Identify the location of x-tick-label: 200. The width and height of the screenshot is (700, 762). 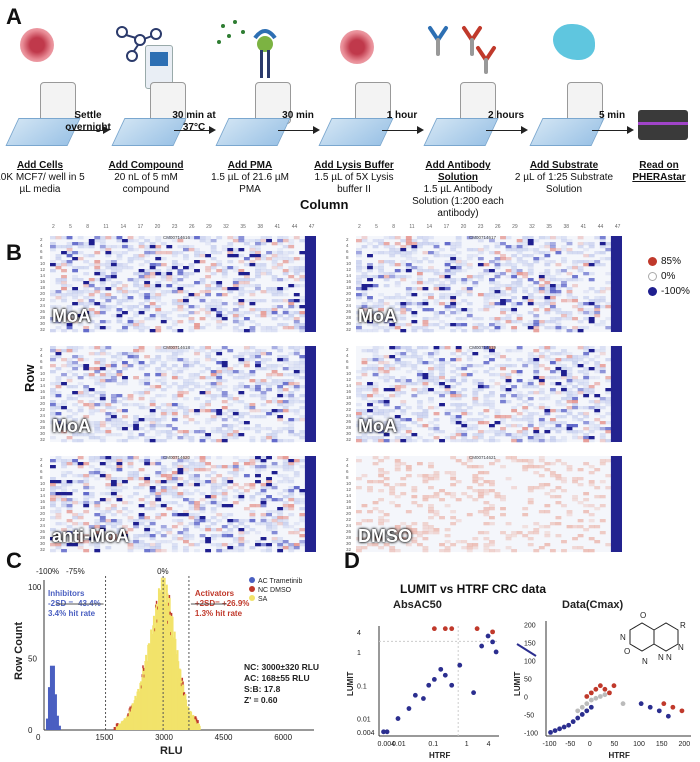
(684, 744).